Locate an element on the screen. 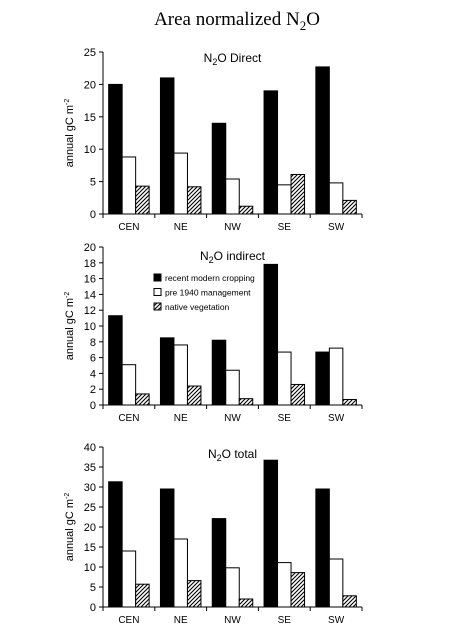  y-tick-label: 30 is located at coordinates (90, 488).